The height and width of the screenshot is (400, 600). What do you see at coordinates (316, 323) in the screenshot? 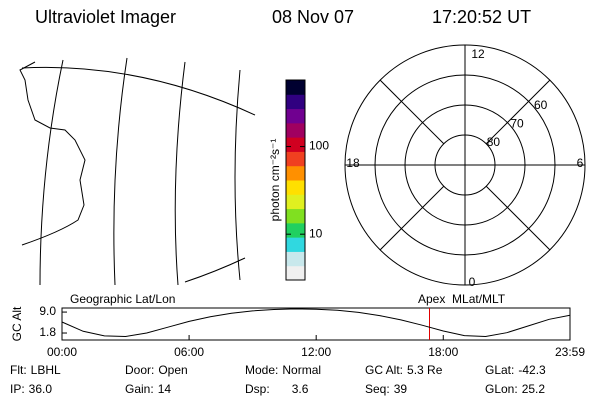
I see `altitude-line` at bounding box center [316, 323].